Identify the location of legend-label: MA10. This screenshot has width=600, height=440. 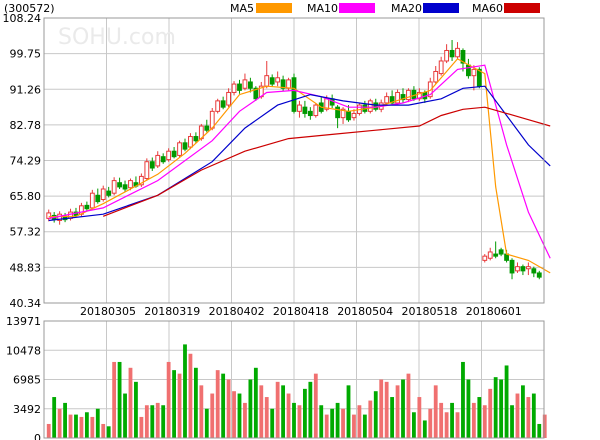
(322, 8).